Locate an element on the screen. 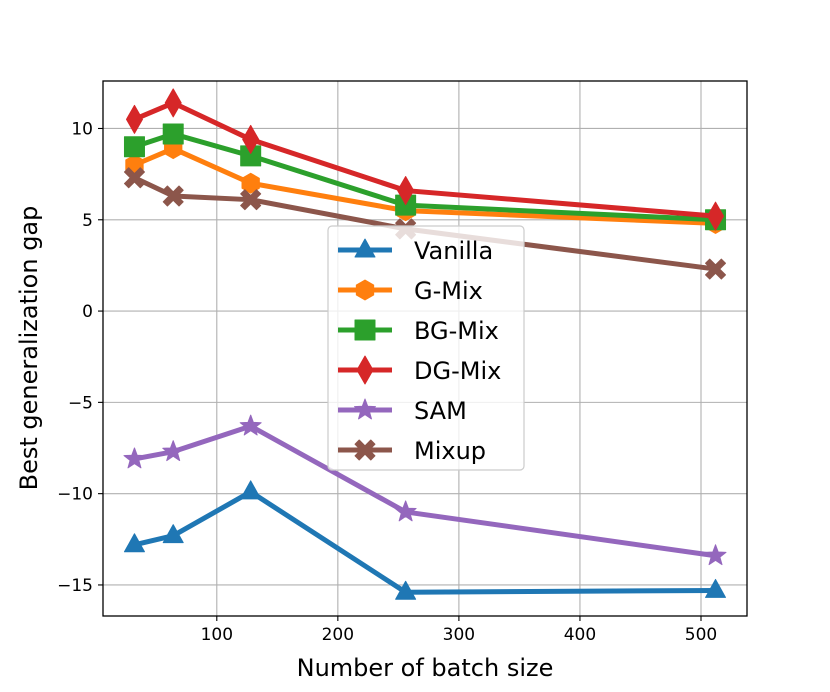  y-tick-label: 10 is located at coordinates (82, 129).